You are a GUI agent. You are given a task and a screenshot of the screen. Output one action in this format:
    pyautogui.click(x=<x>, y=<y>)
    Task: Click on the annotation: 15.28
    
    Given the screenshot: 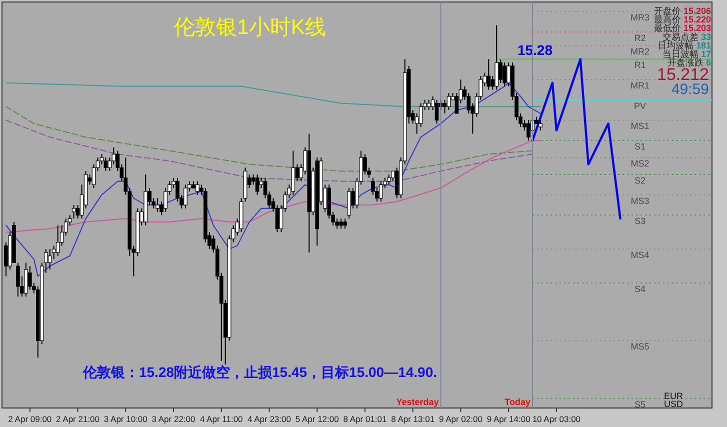 What is the action you would take?
    pyautogui.click(x=535, y=50)
    